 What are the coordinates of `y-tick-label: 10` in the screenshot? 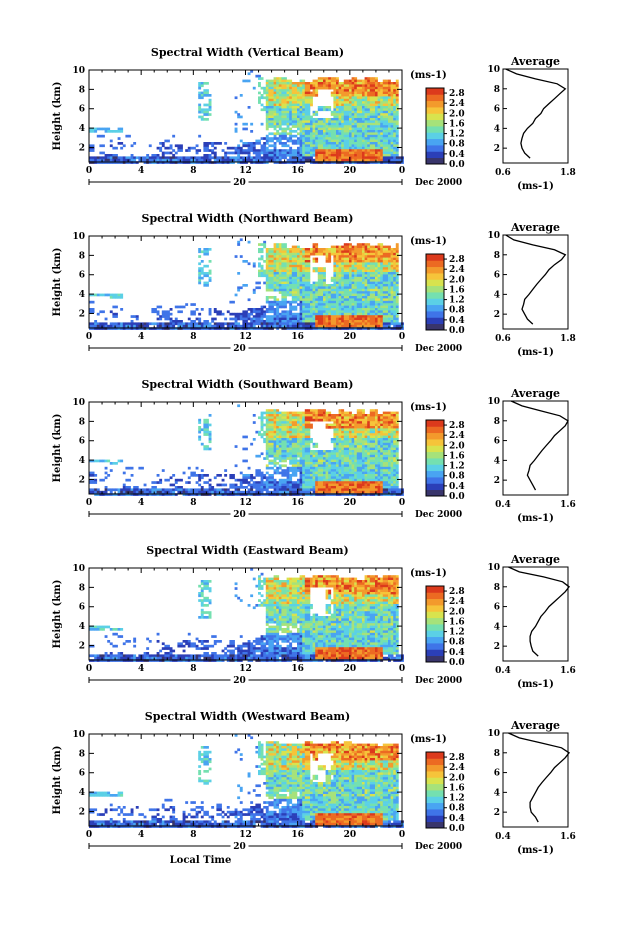 It's located at (78, 71).